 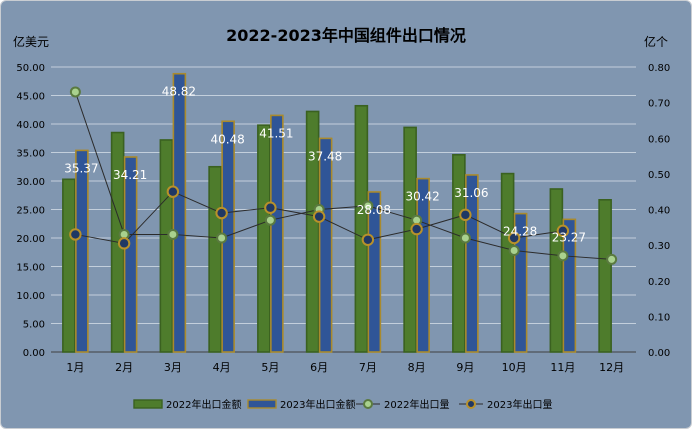 I want to click on x-tick-label: 3月, so click(x=173, y=367).